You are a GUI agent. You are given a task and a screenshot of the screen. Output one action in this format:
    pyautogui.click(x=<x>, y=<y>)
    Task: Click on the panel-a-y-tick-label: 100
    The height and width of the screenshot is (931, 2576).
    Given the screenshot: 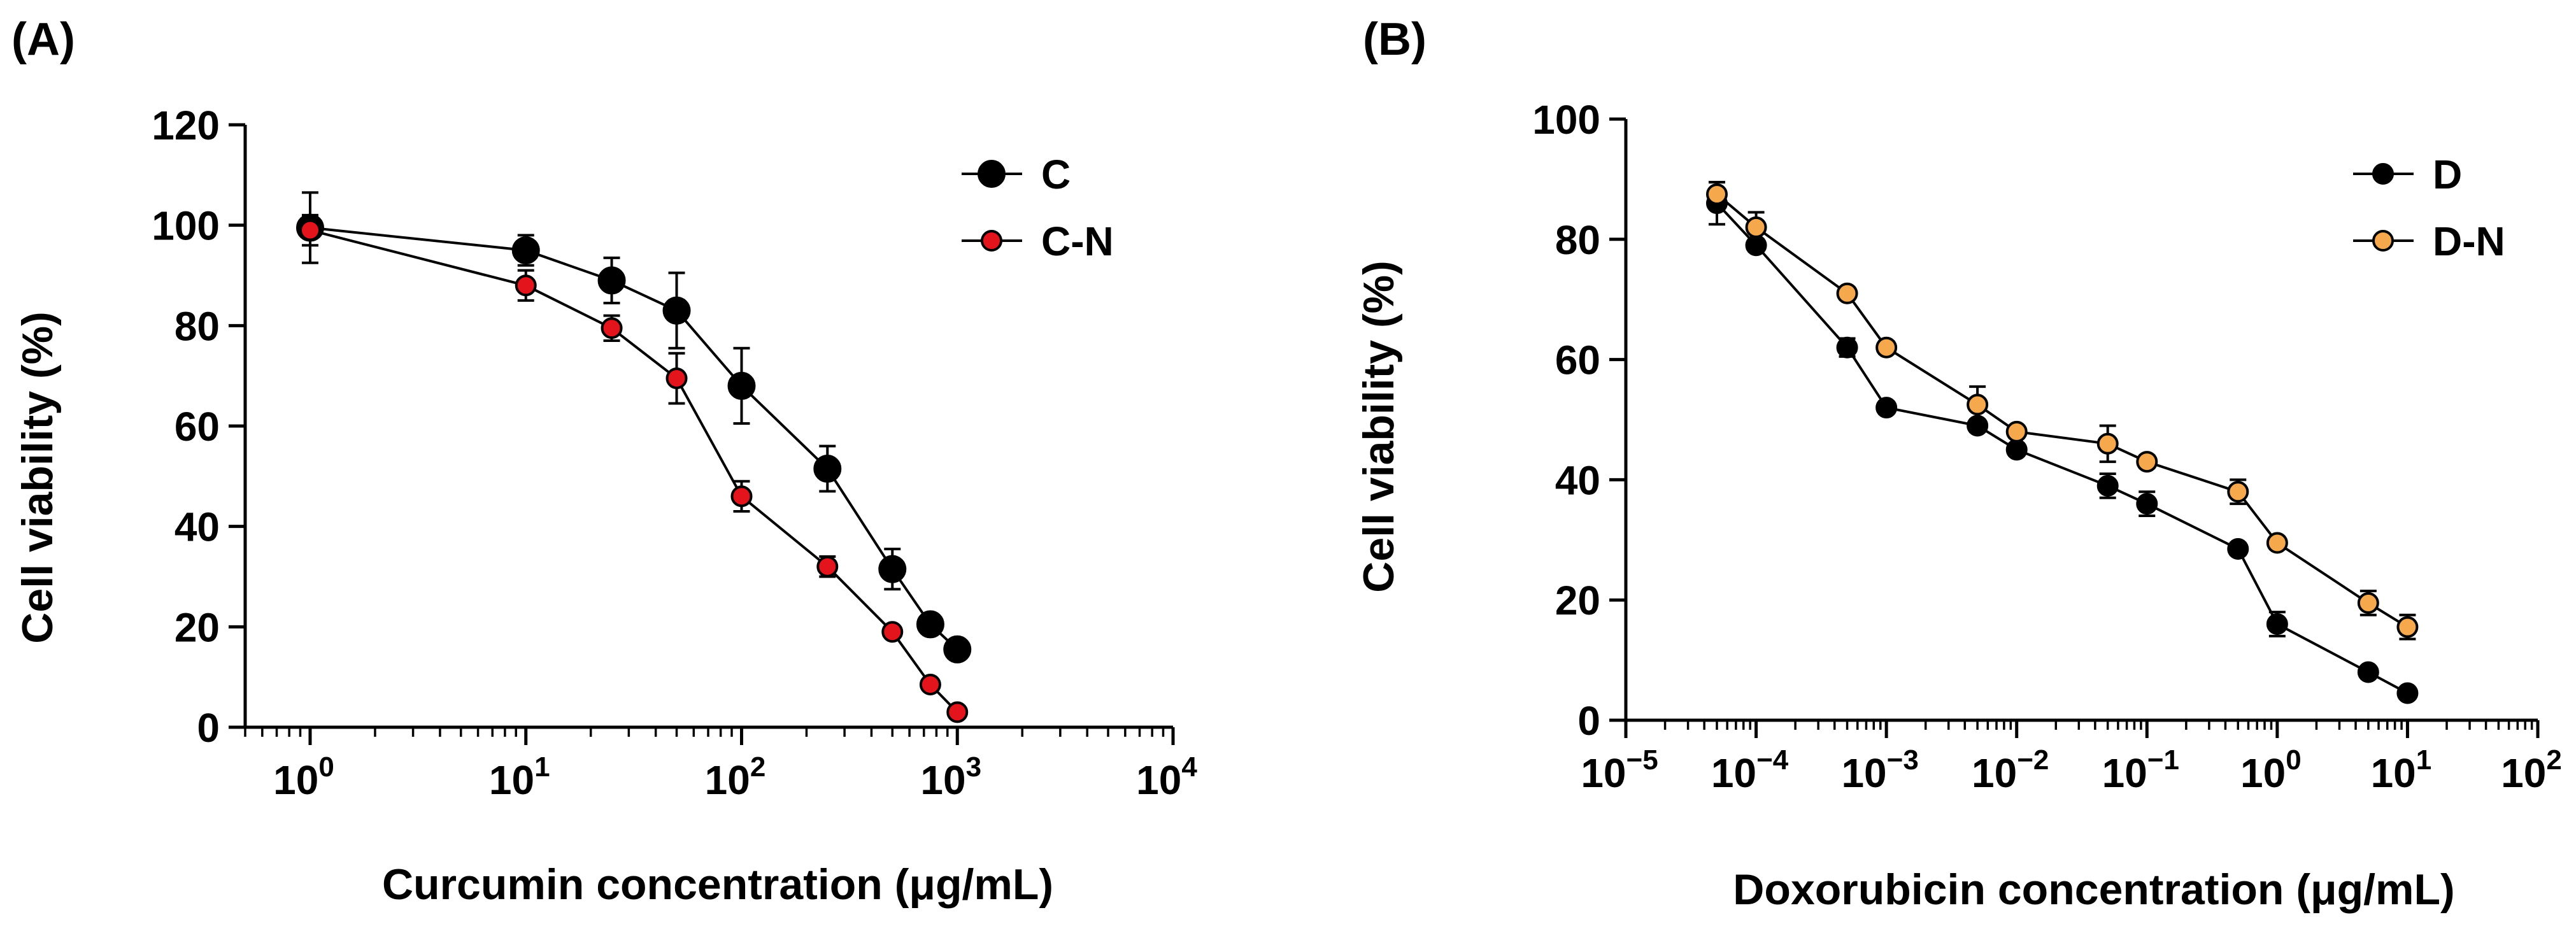 What is the action you would take?
    pyautogui.click(x=186, y=226)
    